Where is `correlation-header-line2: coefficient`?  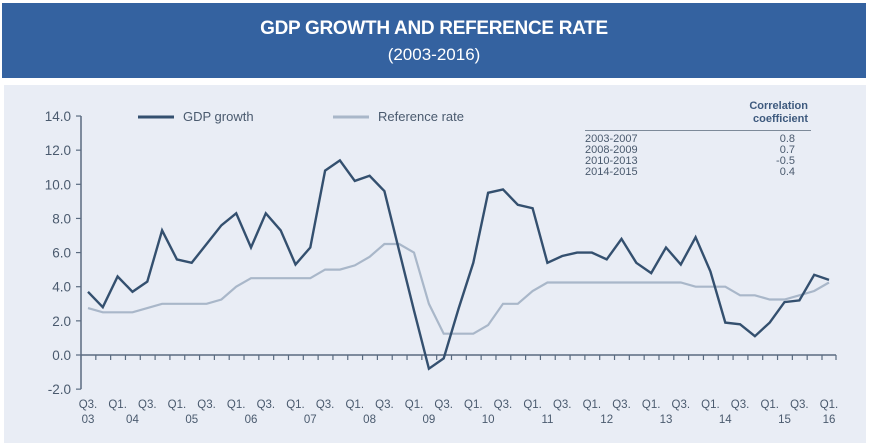
correlation-header-line2: coefficient is located at coordinates (780, 119).